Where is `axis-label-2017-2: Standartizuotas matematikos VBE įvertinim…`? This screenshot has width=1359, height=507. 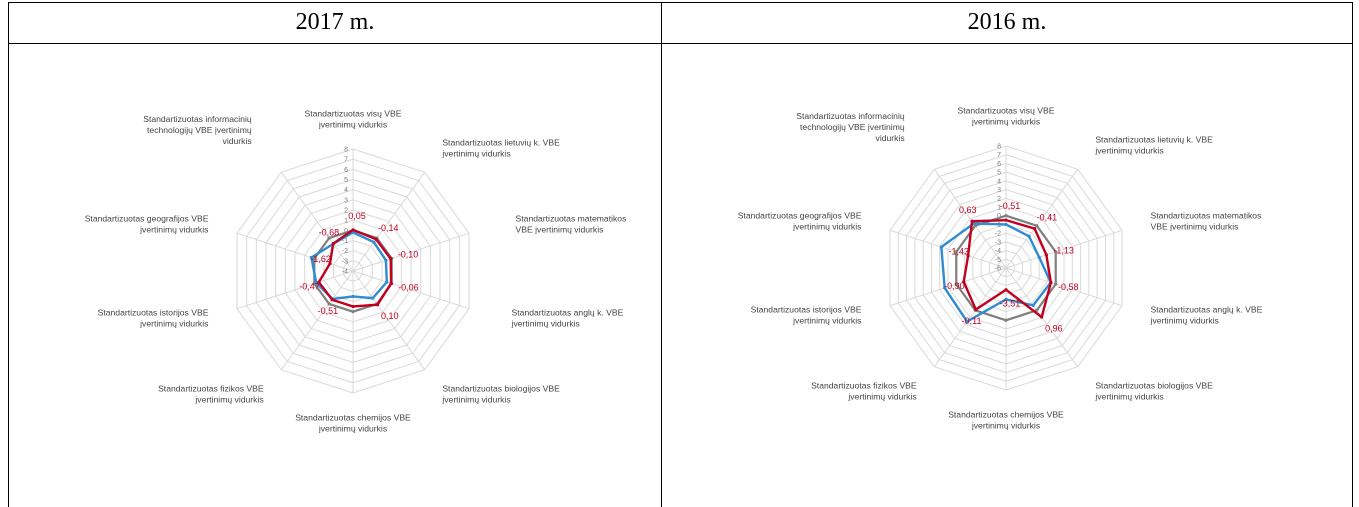 axis-label-2017-2: Standartizuotas matematikos VBE įvertinim… is located at coordinates (571, 224).